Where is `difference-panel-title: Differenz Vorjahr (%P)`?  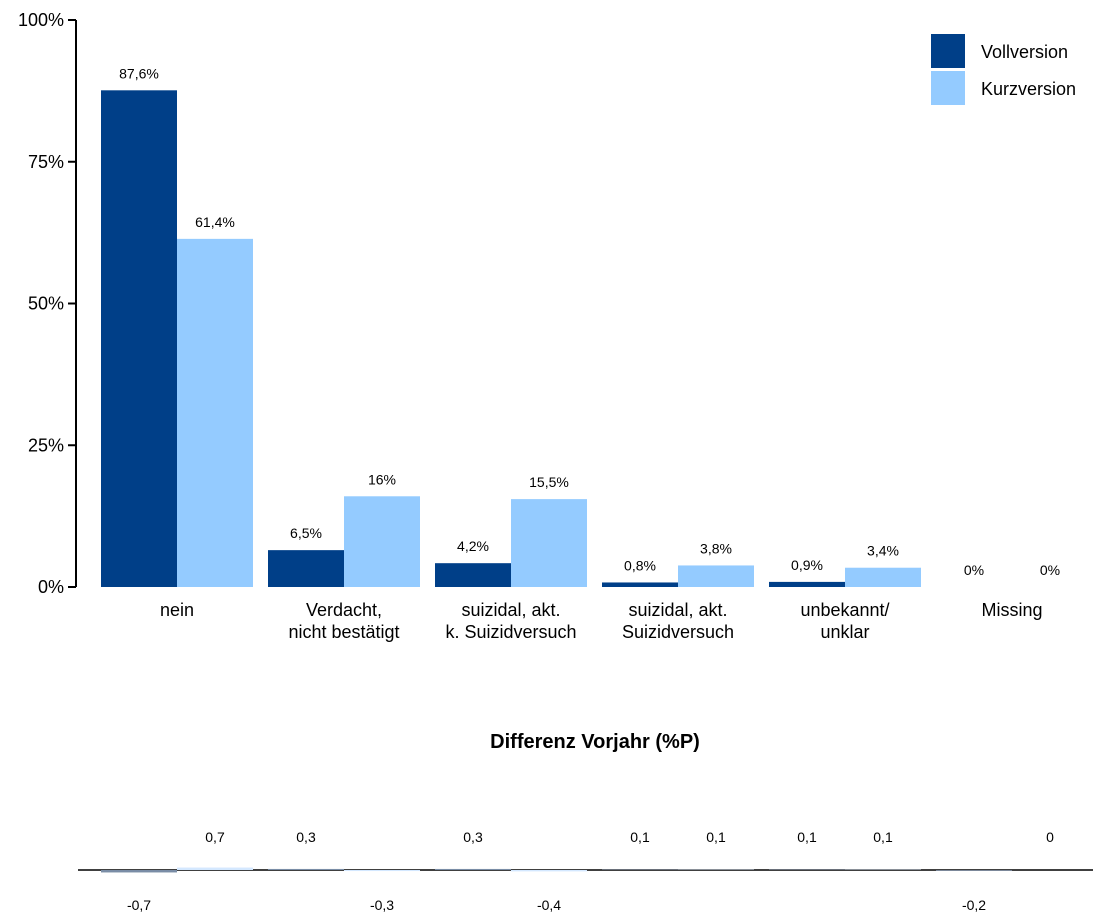
difference-panel-title: Differenz Vorjahr (%P) is located at coordinates (595, 742).